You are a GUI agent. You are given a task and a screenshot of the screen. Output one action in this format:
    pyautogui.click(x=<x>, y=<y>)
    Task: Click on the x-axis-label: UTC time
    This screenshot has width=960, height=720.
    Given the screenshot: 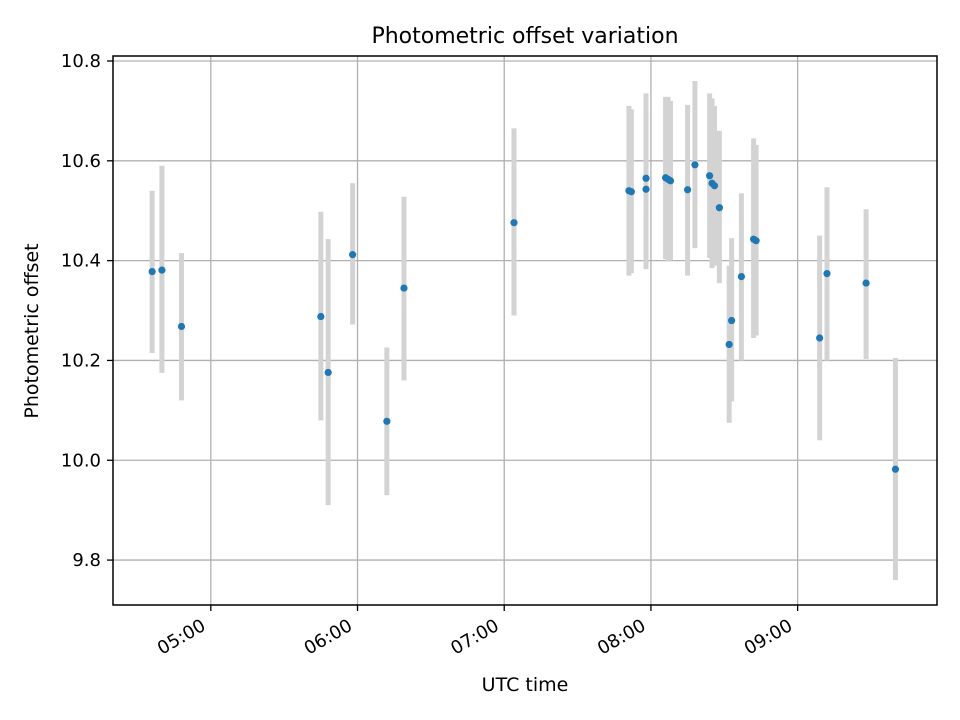 What is the action you would take?
    pyautogui.click(x=525, y=685)
    